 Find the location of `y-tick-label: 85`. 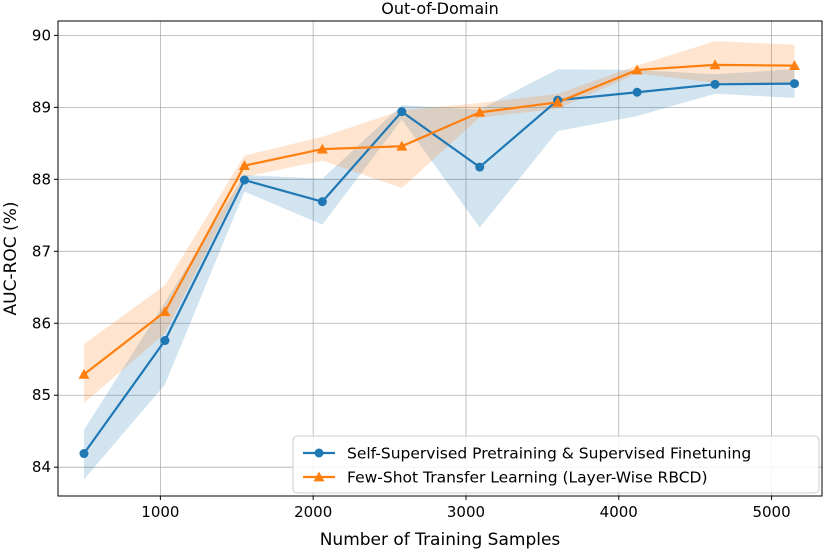

y-tick-label: 85 is located at coordinates (41, 395).